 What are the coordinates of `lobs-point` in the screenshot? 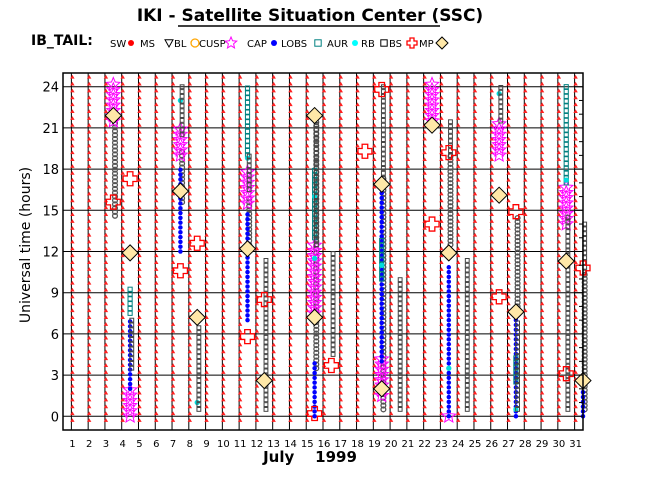 It's located at (382, 250).